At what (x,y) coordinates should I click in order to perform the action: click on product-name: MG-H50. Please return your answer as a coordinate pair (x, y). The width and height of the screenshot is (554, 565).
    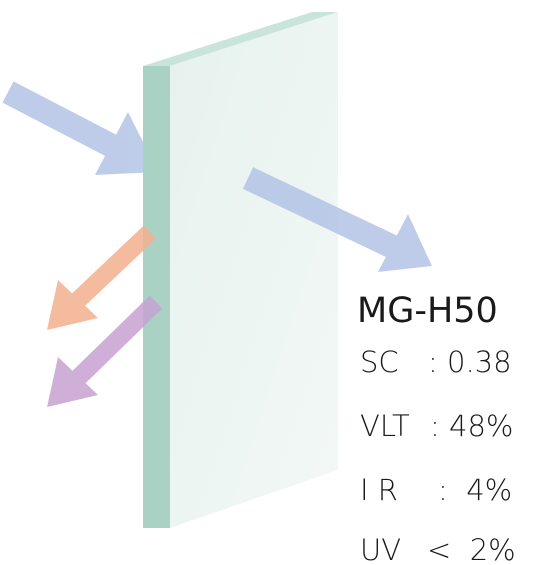
    Looking at the image, I should click on (427, 311).